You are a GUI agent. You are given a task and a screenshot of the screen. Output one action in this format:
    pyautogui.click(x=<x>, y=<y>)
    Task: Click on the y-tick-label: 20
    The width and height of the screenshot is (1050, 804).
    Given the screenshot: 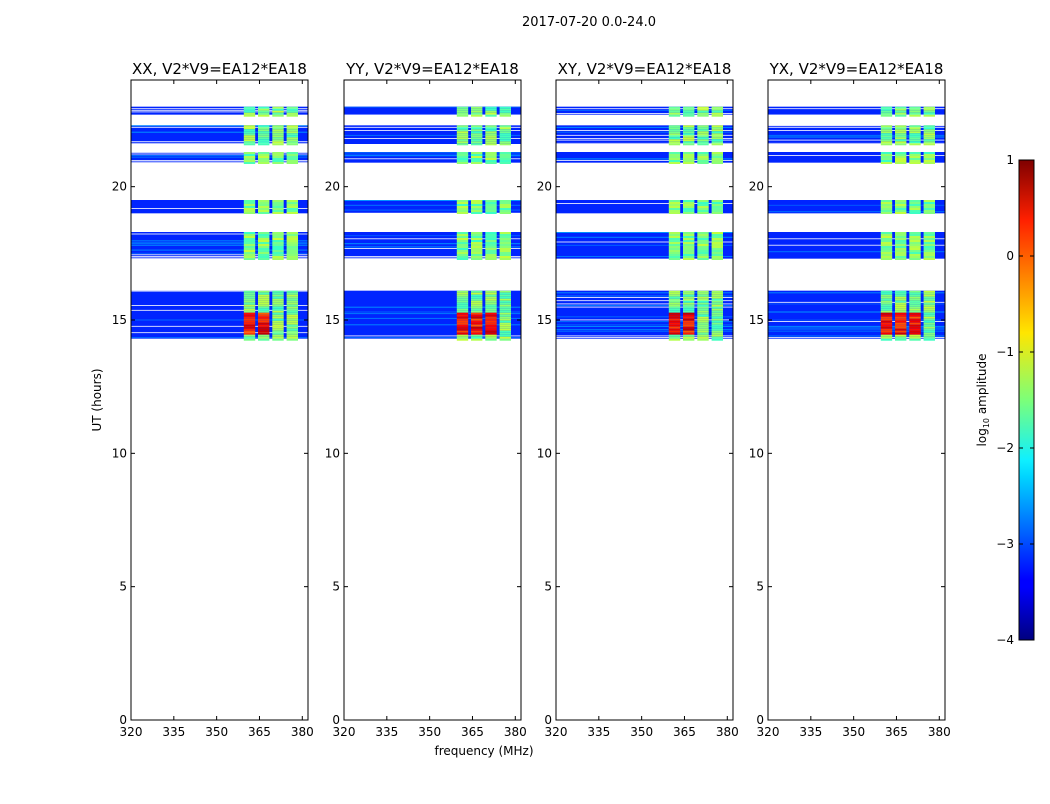 What is the action you would take?
    pyautogui.click(x=544, y=187)
    